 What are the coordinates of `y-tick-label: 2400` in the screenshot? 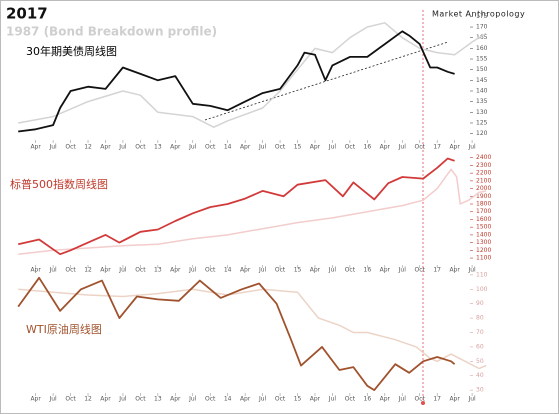 It's located at (483, 157).